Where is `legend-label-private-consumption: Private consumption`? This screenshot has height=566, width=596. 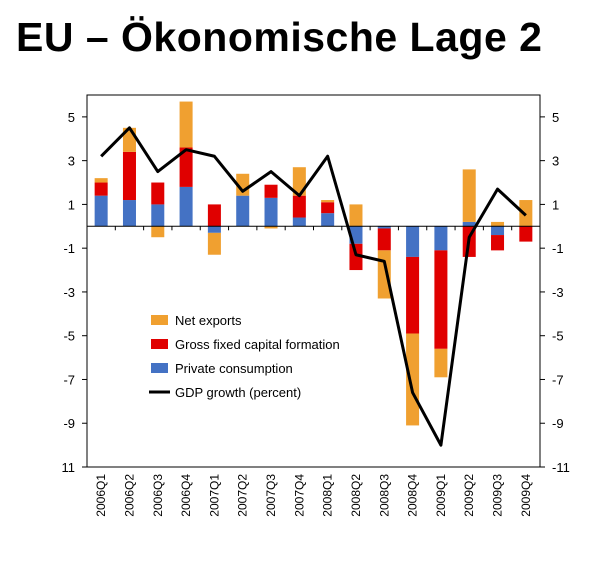
legend-label-private-consumption: Private consumption is located at coordinates (234, 368).